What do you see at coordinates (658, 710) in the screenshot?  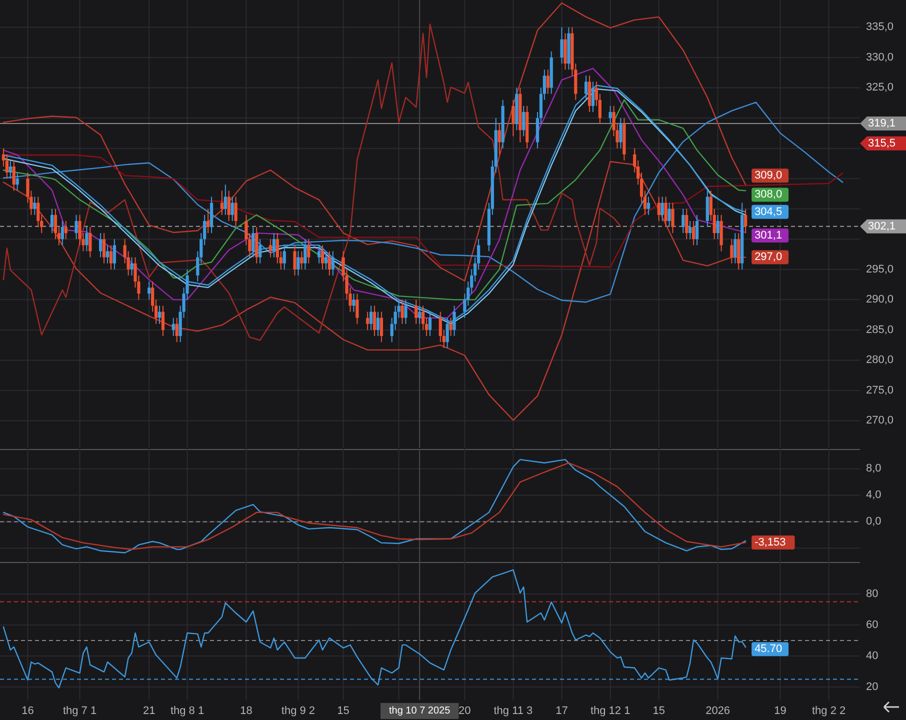 I see `x-tick-label: 15` at bounding box center [658, 710].